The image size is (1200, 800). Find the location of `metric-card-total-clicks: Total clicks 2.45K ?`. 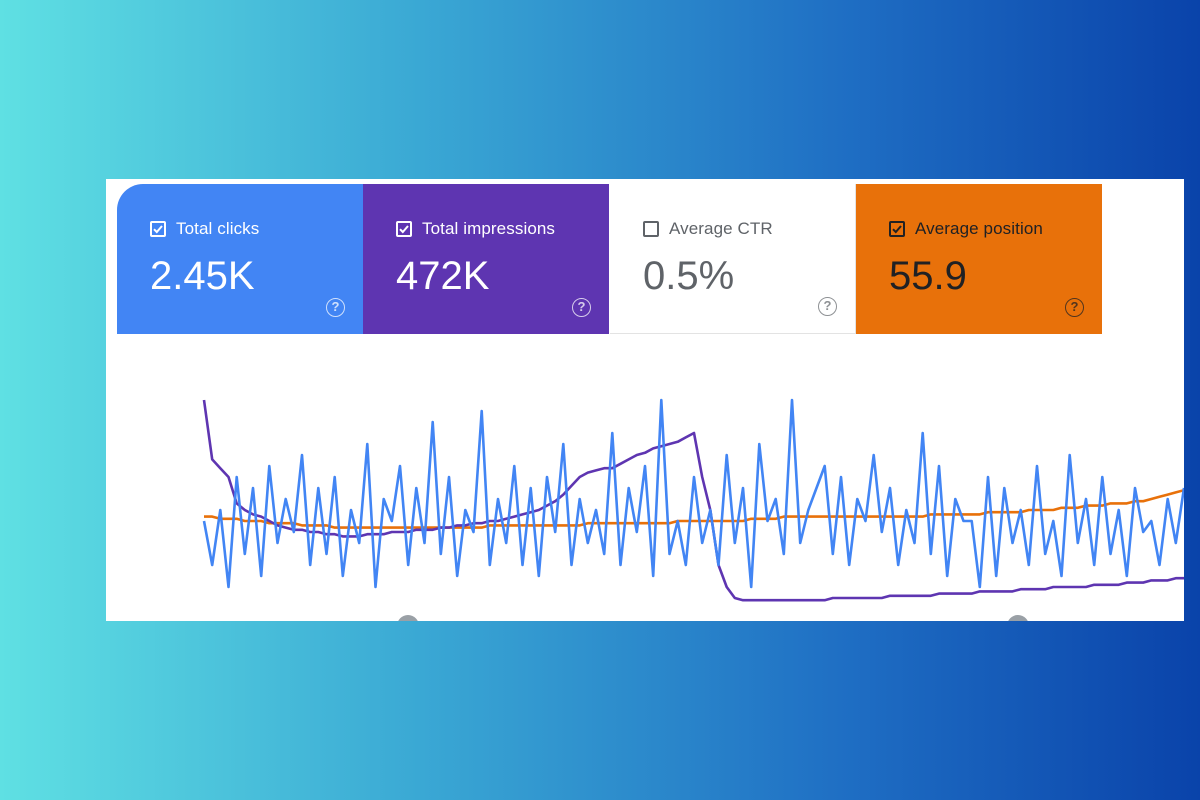

metric-card-total-clicks: Total clicks 2.45K ? is located at coordinates (240, 259).